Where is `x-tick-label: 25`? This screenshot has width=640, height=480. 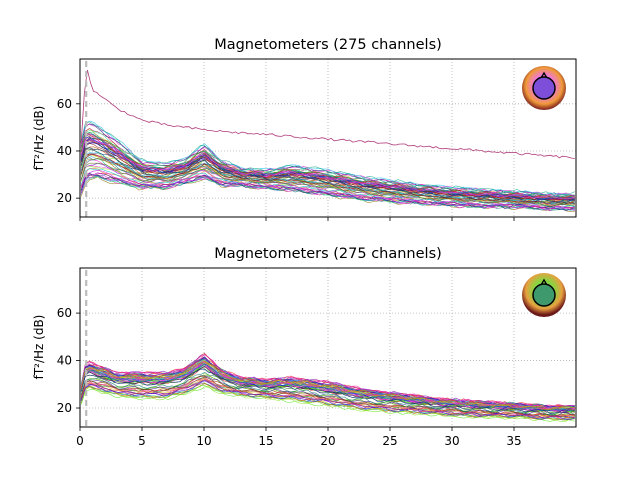
x-tick-label: 25 is located at coordinates (389, 441).